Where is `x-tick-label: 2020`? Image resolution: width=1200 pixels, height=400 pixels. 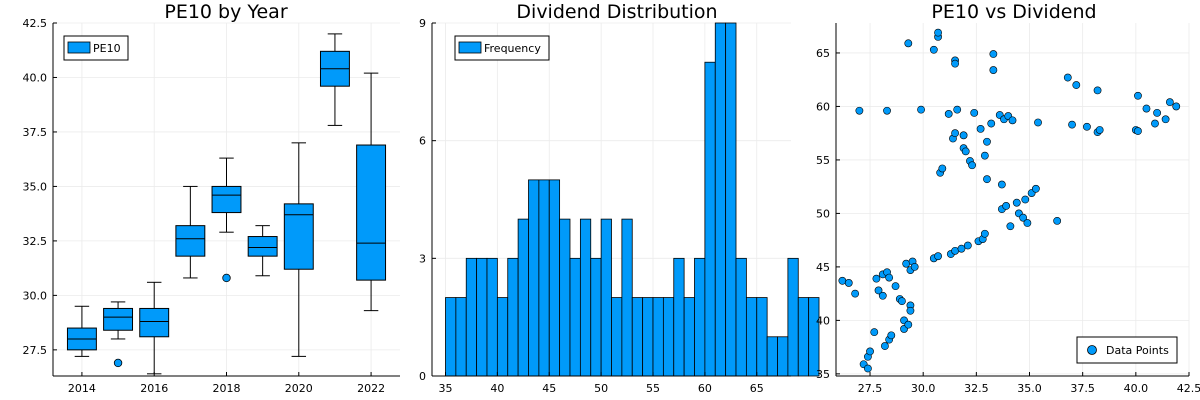
x-tick-label: 2020 is located at coordinates (299, 388).